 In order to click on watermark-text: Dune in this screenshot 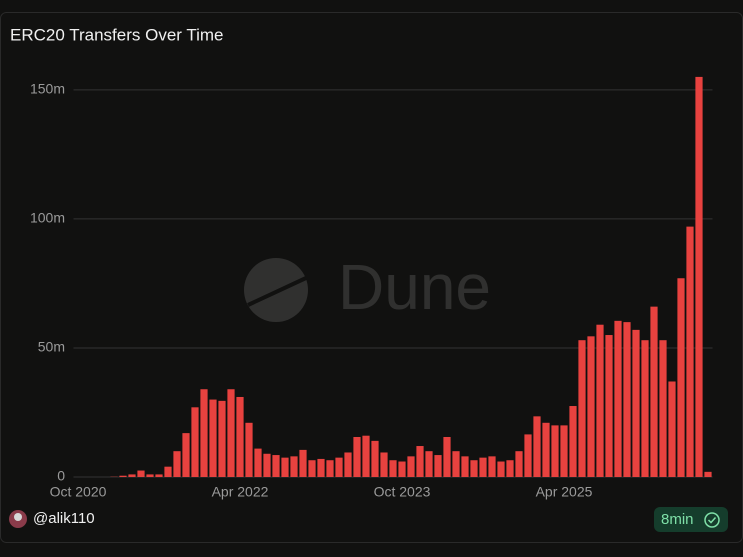, I will do `click(414, 287)`.